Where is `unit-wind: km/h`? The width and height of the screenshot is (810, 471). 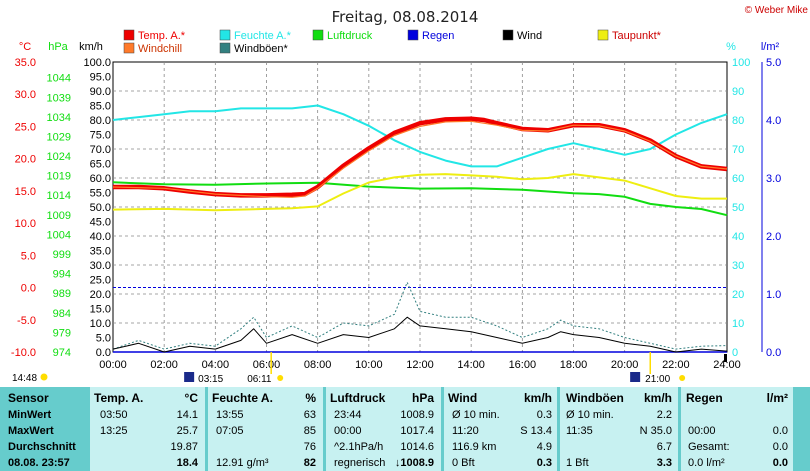 unit-wind: km/h is located at coordinates (91, 47).